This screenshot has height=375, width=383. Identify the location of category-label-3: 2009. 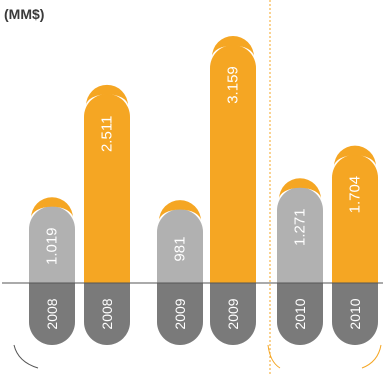
(233, 313).